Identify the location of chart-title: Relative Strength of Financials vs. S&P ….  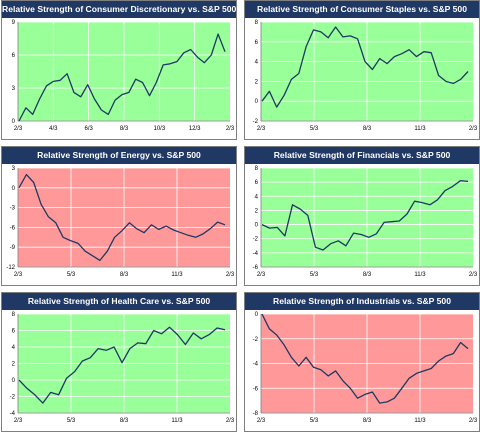
(362, 155).